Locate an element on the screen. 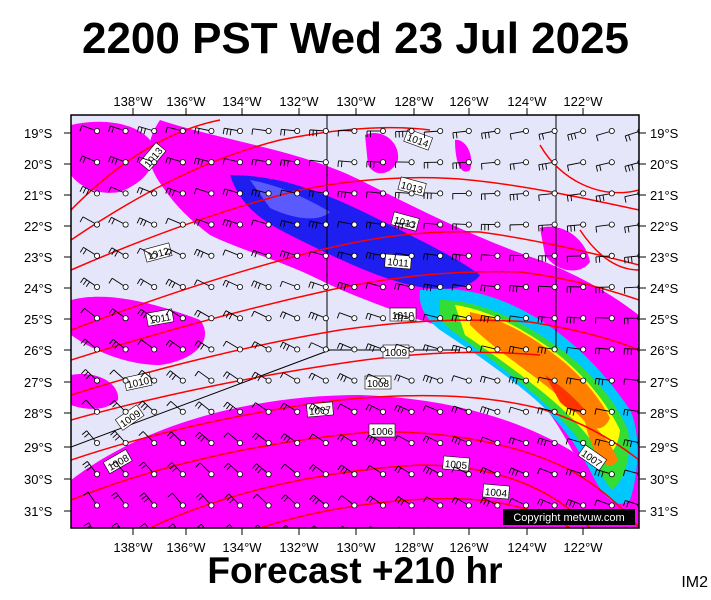 The image size is (711, 600). isobar-label: 1008 is located at coordinates (378, 384).